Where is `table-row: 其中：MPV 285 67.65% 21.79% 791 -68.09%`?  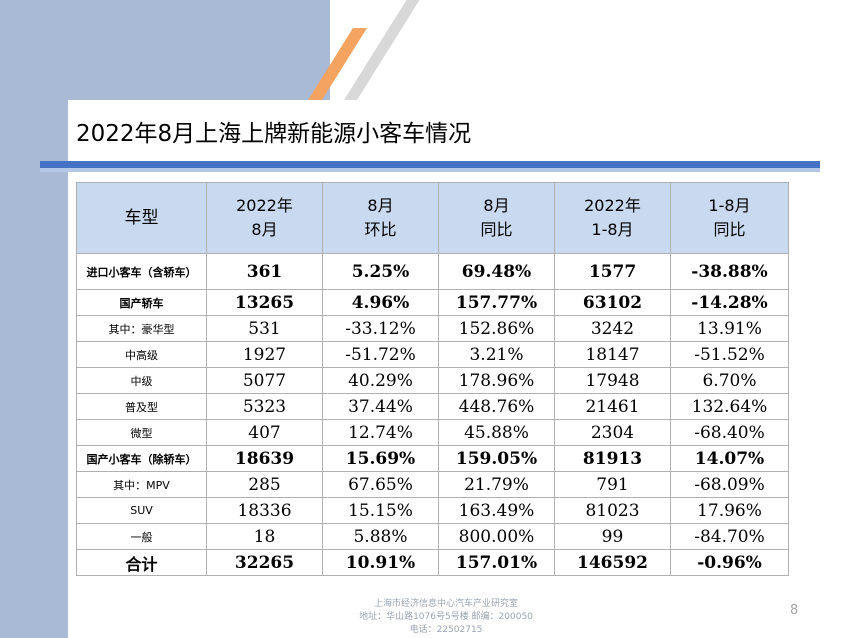 table-row: 其中：MPV 285 67.65% 21.79% 791 -68.09% is located at coordinates (432, 484).